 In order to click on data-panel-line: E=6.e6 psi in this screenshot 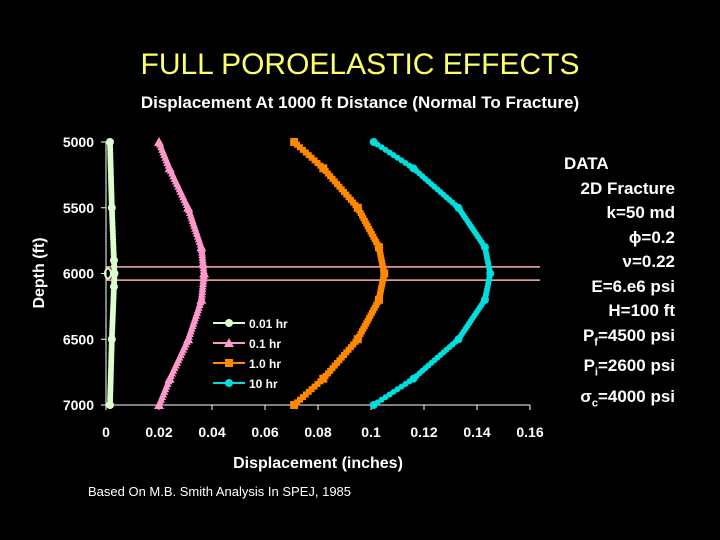, I will do `click(633, 286)`.